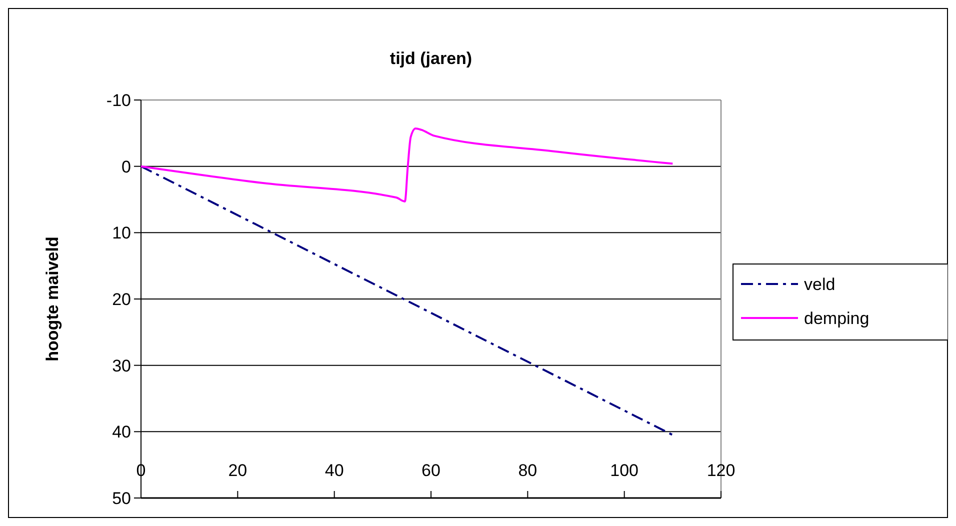 The image size is (956, 526). Describe the element at coordinates (52, 299) in the screenshot. I see `y-axis-title: hoogte maiveld` at that location.